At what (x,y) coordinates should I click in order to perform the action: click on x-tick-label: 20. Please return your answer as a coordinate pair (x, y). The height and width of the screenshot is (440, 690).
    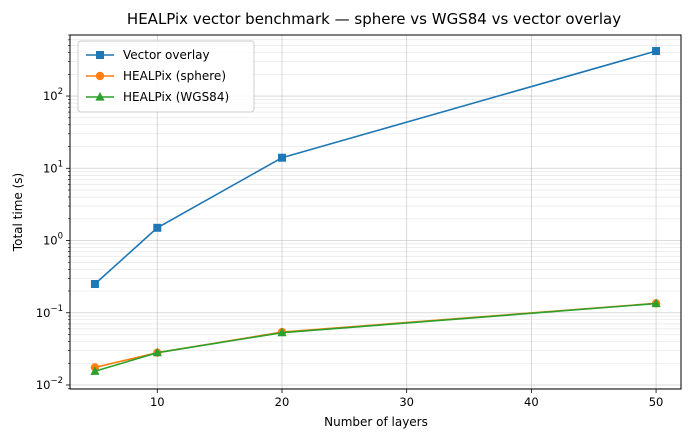
    Looking at the image, I should click on (282, 402).